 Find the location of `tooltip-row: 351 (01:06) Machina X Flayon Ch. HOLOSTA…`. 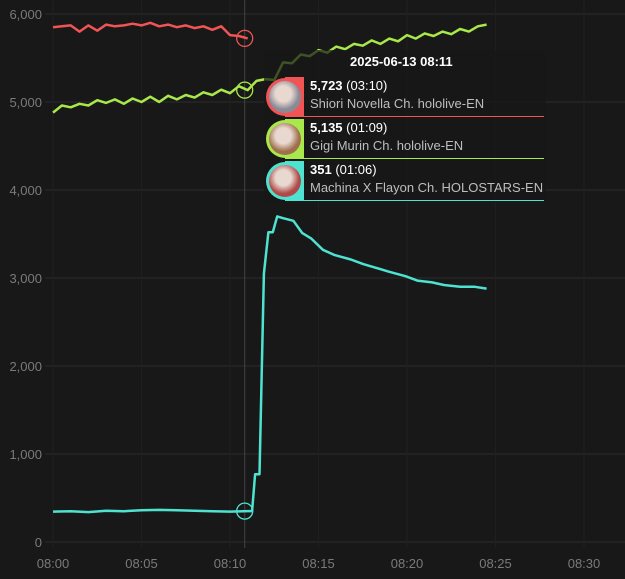

tooltip-row: 351 (01:06) Machina X Flayon Ch. HOLOSTA… is located at coordinates (405, 181).